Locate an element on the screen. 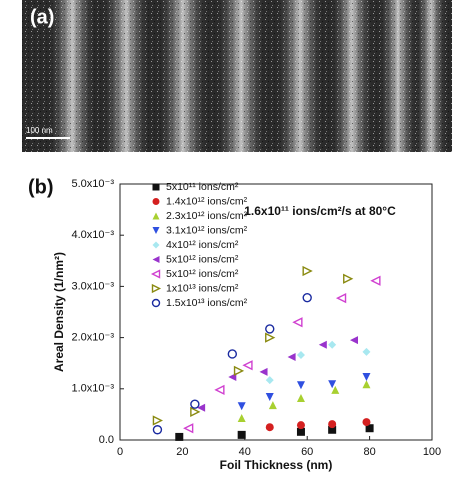 The width and height of the screenshot is (474, 488). scale-bar-label: 100 nm is located at coordinates (39, 130).